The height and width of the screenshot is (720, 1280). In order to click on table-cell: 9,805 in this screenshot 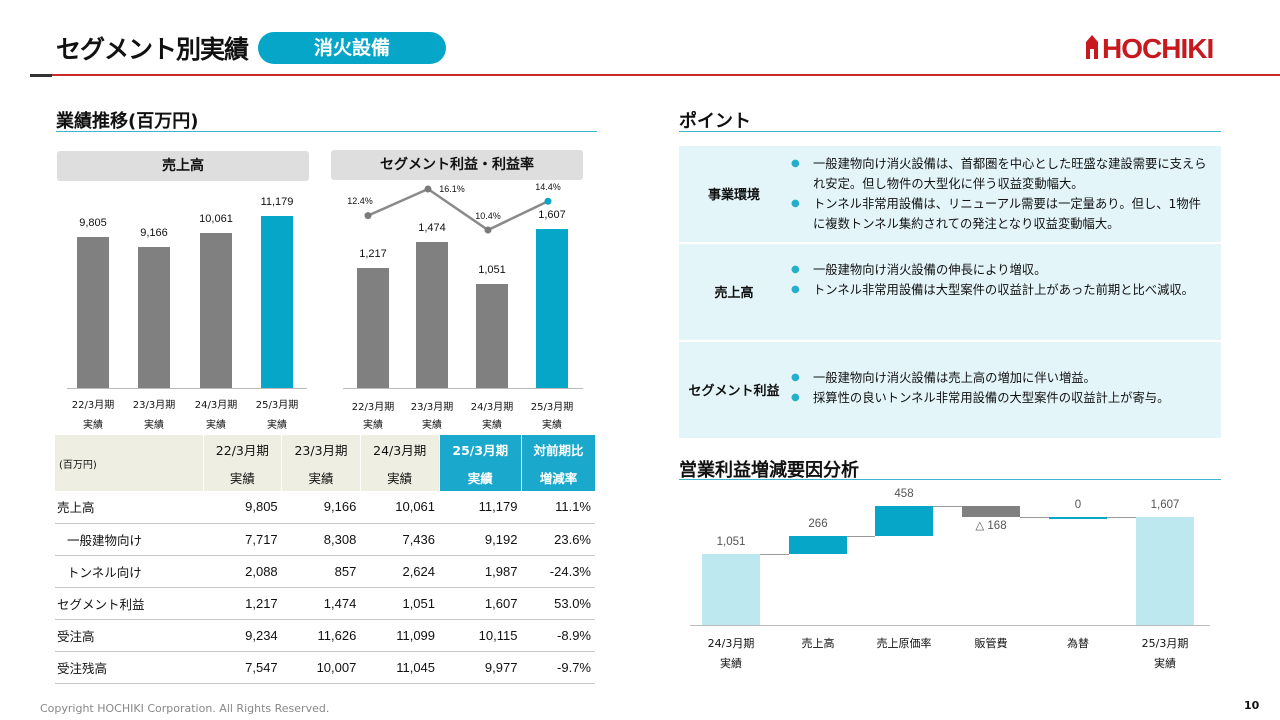, I will do `click(242, 507)`.